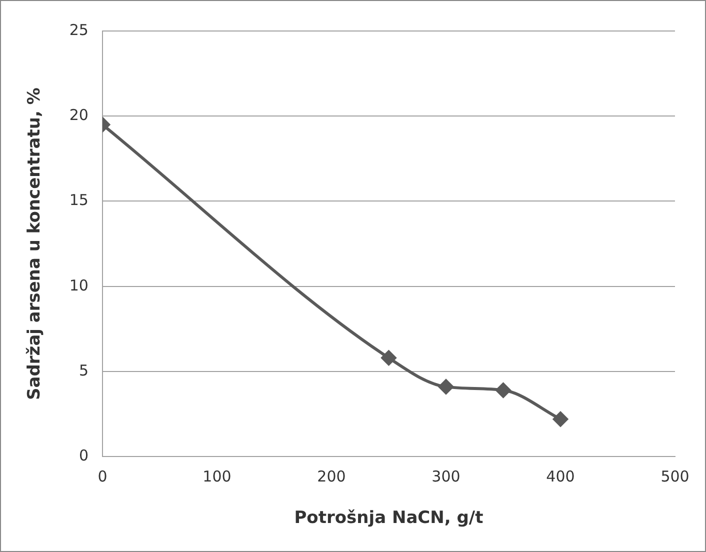 This screenshot has width=706, height=552. I want to click on y-tick-label: 10, so click(78, 285).